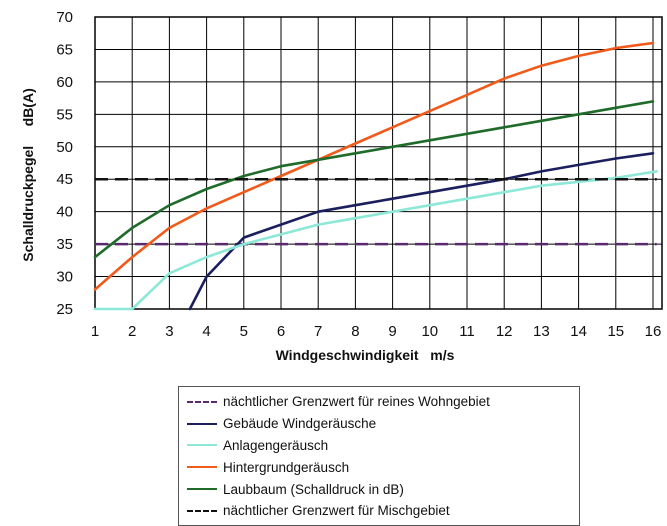  Describe the element at coordinates (376, 331) in the screenshot. I see `x-tick-labels: 1 2 3 4 5 6 7 8 9 10 11 12 13 14 15 16` at that location.